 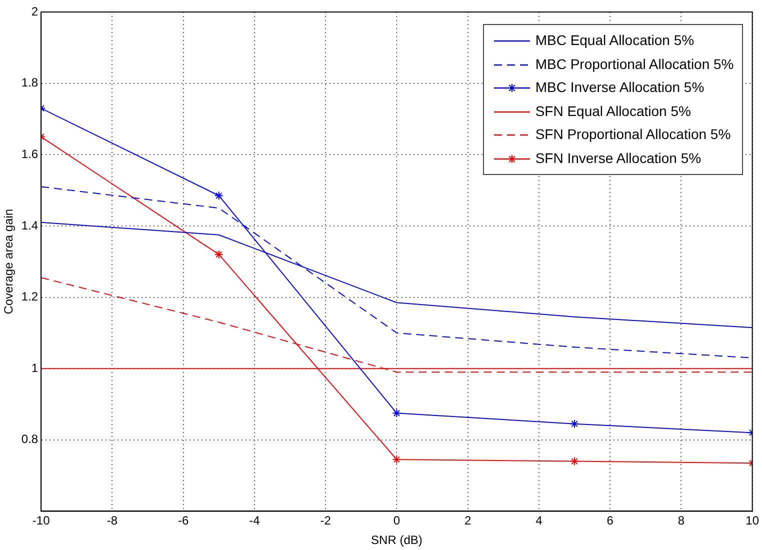 What do you see at coordinates (183, 521) in the screenshot?
I see `x-tick-label: -6` at bounding box center [183, 521].